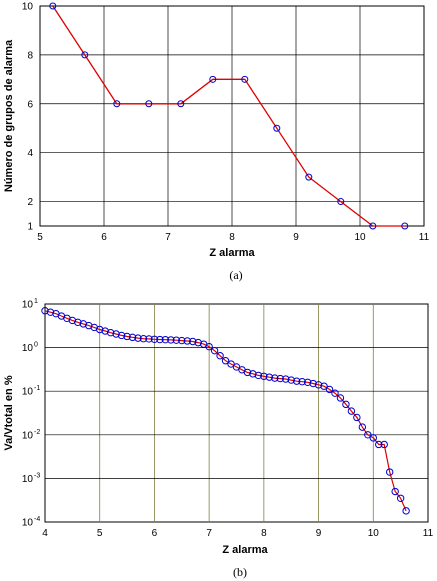  What do you see at coordinates (37, 475) in the screenshot?
I see `chart-b-y-tick-exponent: -3` at bounding box center [37, 475].